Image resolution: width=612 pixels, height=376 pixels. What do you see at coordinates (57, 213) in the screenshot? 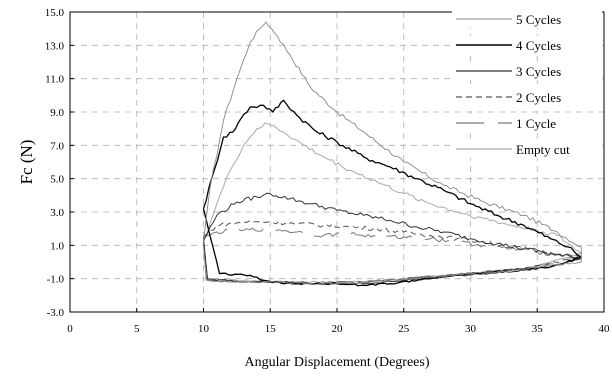
I see `y-tick-label: 3.0` at bounding box center [57, 213].